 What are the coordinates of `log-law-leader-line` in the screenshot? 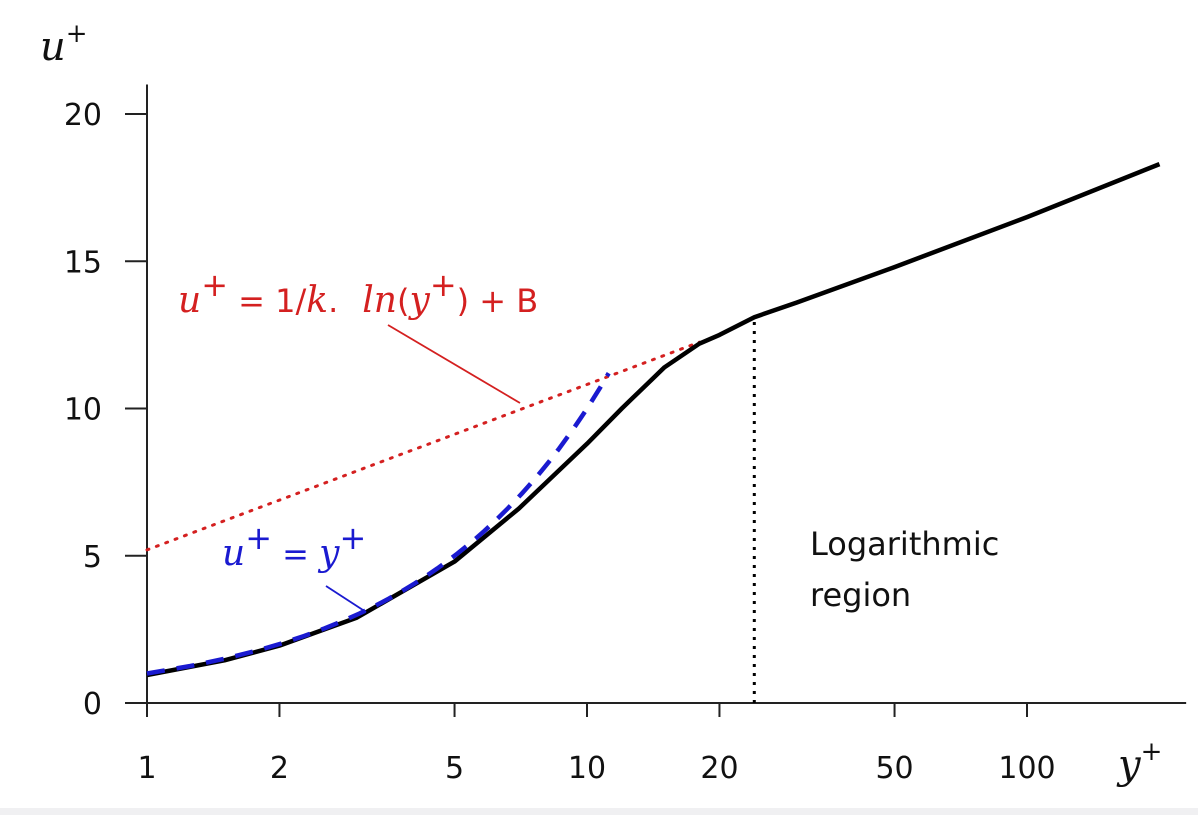 It's located at (454, 364).